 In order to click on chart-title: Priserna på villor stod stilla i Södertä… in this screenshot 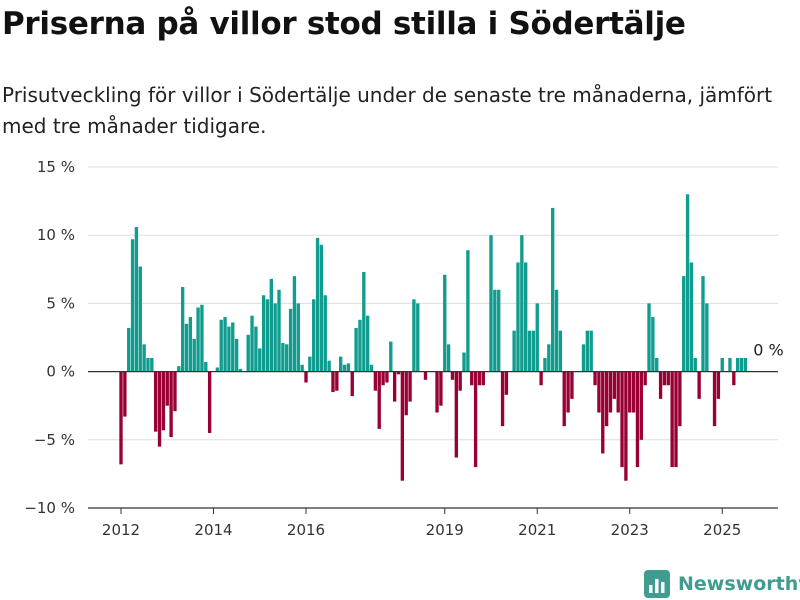, I will do `click(344, 24)`.